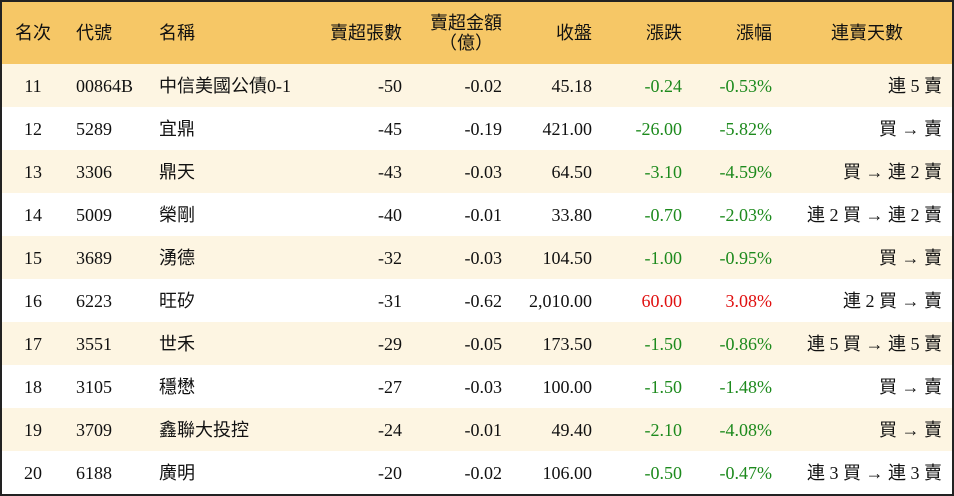 The image size is (954, 496). What do you see at coordinates (483, 128) in the screenshot?
I see `table-cell: -0.19` at bounding box center [483, 128].